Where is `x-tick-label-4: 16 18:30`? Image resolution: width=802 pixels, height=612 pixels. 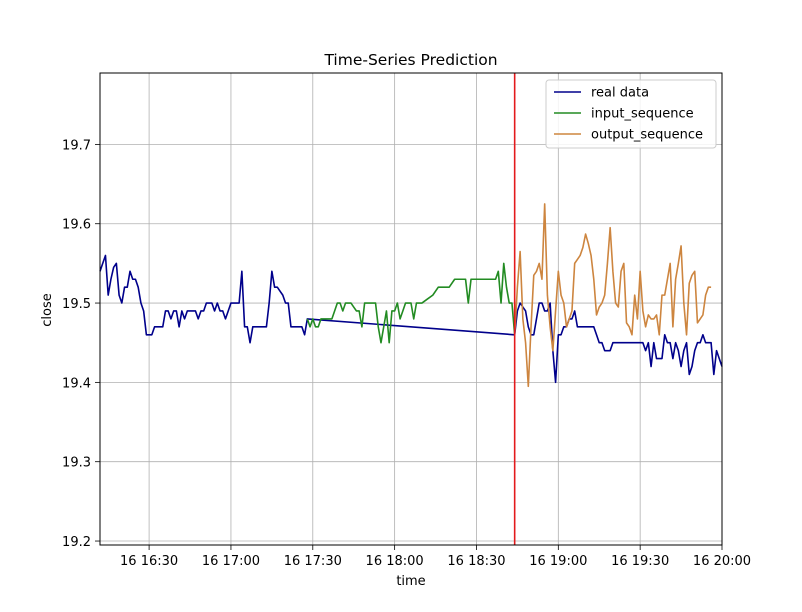
x-tick-label-4: 16 18:30 is located at coordinates (476, 561).